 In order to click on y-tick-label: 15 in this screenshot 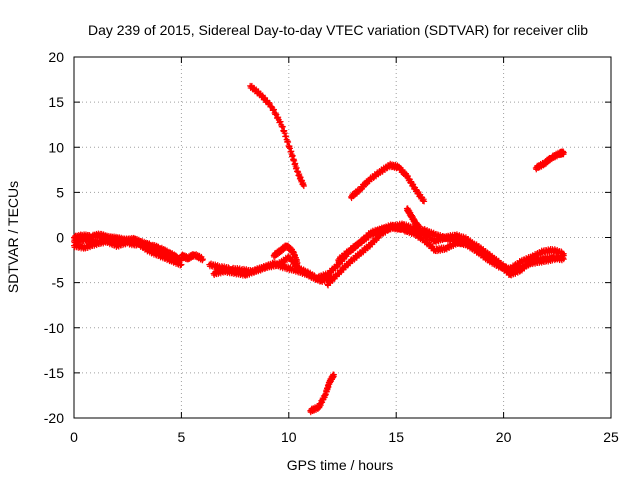, I will do `click(56, 102)`.